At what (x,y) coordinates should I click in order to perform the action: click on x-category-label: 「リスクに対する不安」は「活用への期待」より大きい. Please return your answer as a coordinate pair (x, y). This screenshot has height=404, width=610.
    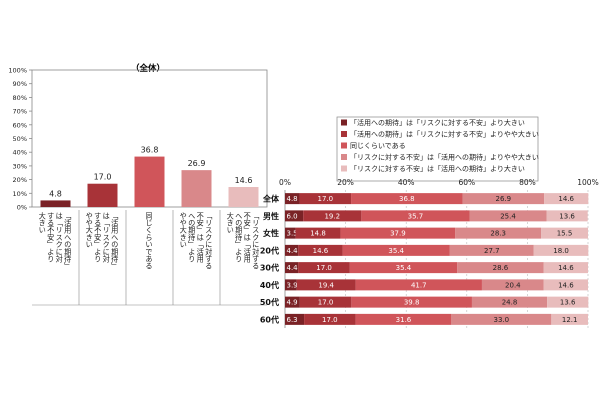
    Looking at the image, I should click on (243, 240).